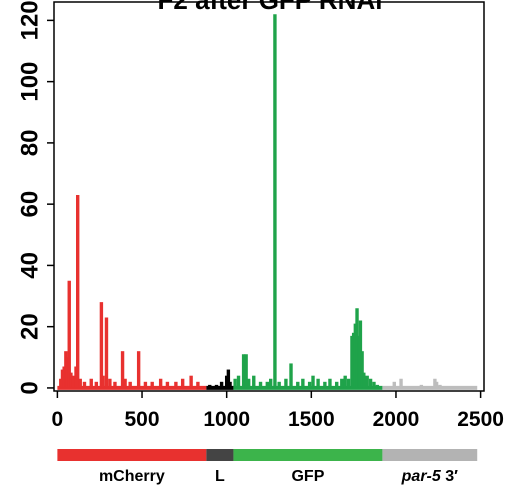  I want to click on y-tick-label-20: 20, so click(29, 326).